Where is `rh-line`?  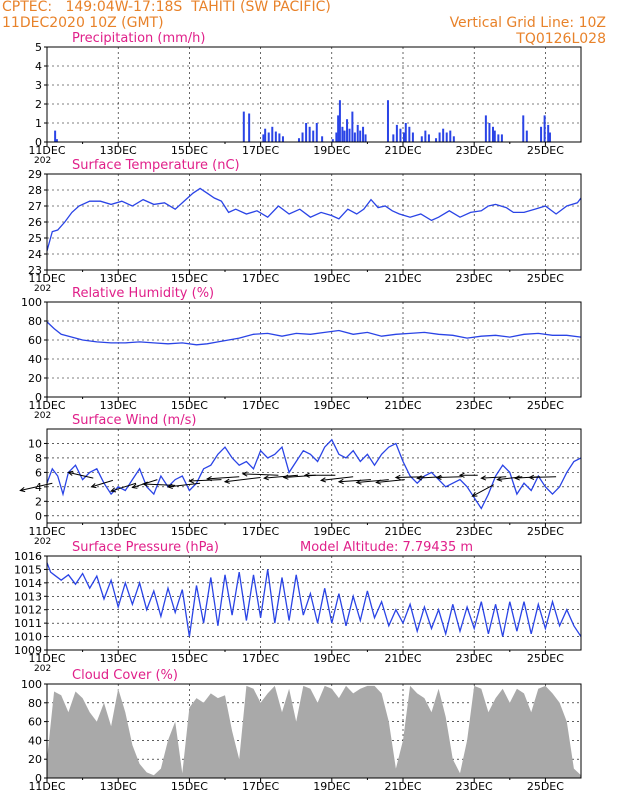 rh-line is located at coordinates (314, 333).